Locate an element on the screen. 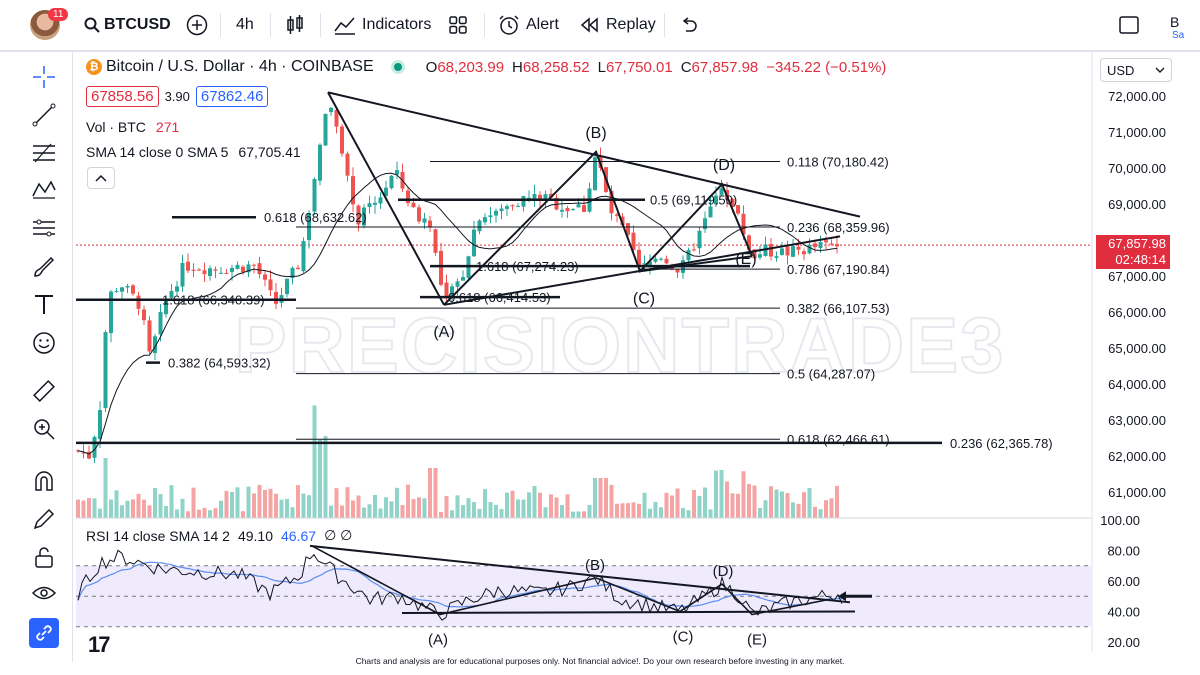  crosshair-tool is located at coordinates (44, 77).